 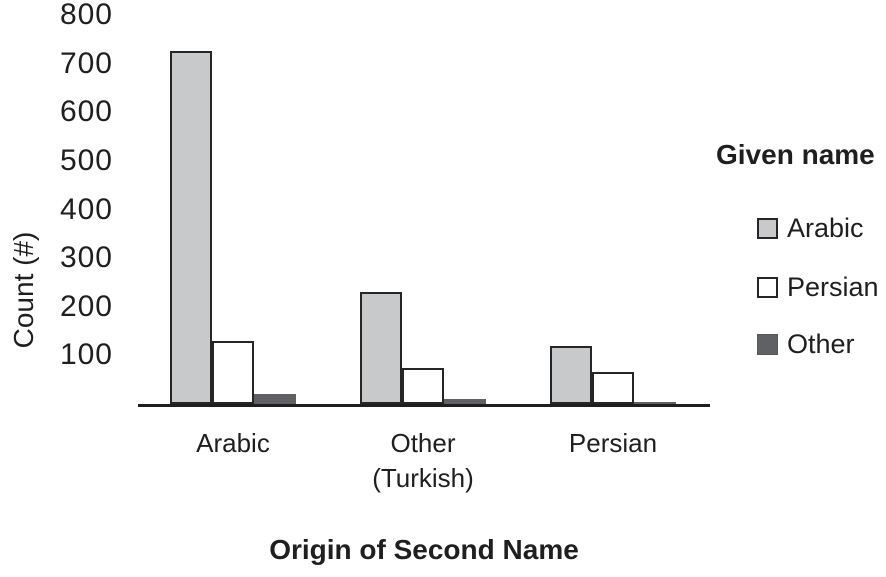 I want to click on y-tick-label-500: 500, so click(x=86, y=160).